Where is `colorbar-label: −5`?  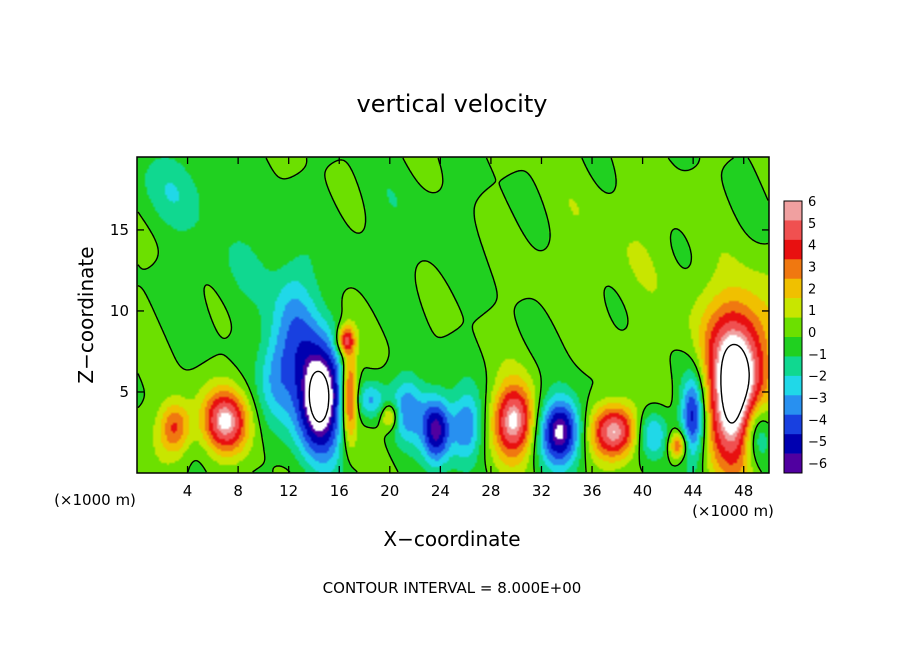
colorbar-label: −5 is located at coordinates (817, 442).